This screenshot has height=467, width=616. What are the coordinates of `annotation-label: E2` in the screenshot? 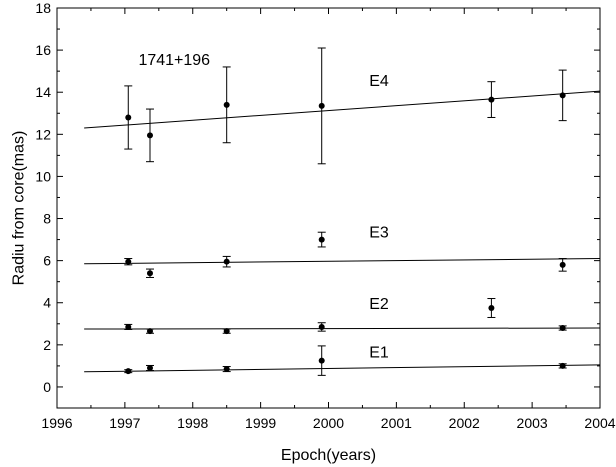 It's located at (379, 304).